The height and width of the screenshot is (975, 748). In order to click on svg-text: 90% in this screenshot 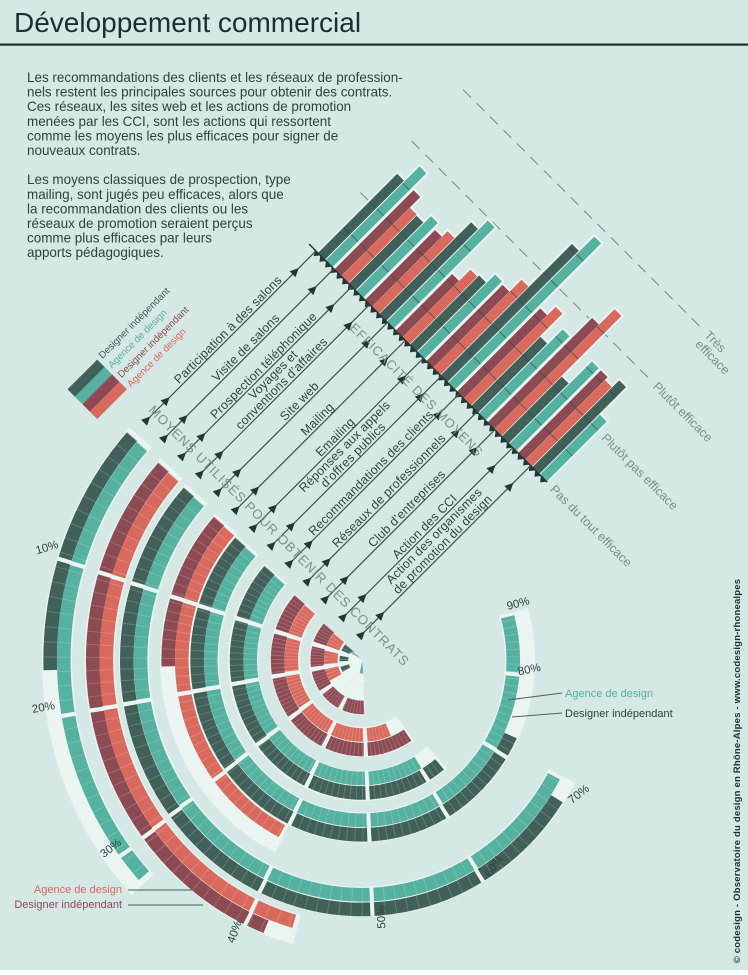, I will do `click(518, 604)`.